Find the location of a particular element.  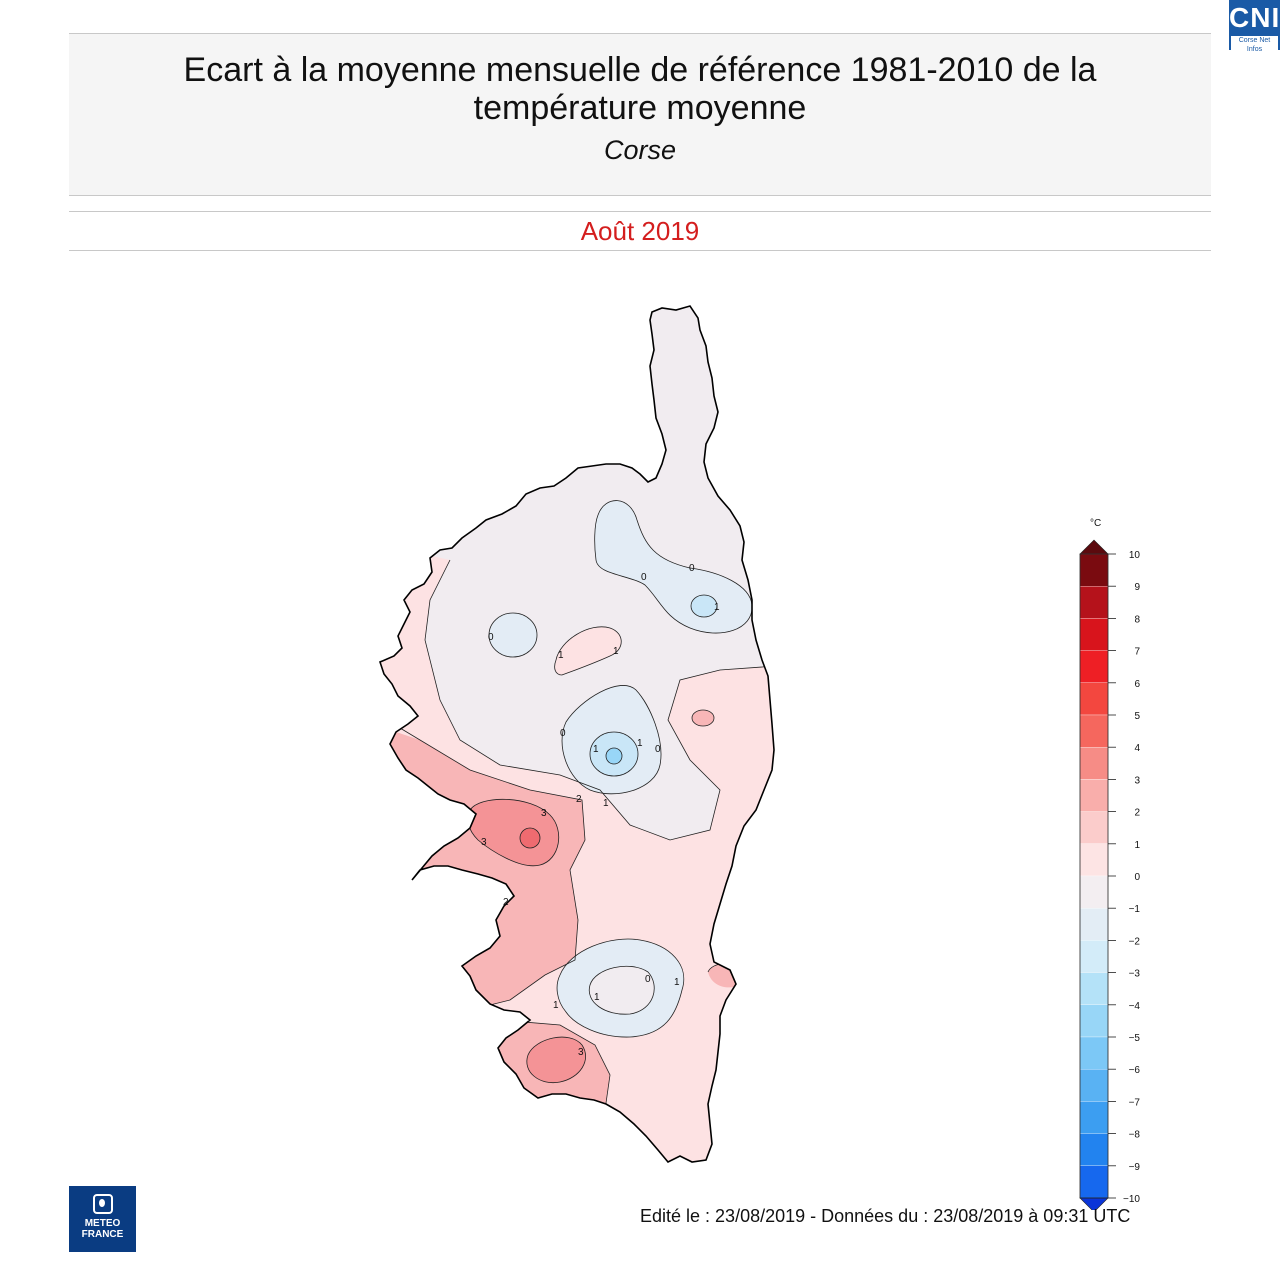

legend-tick-label: −5 is located at coordinates (1135, 1038).